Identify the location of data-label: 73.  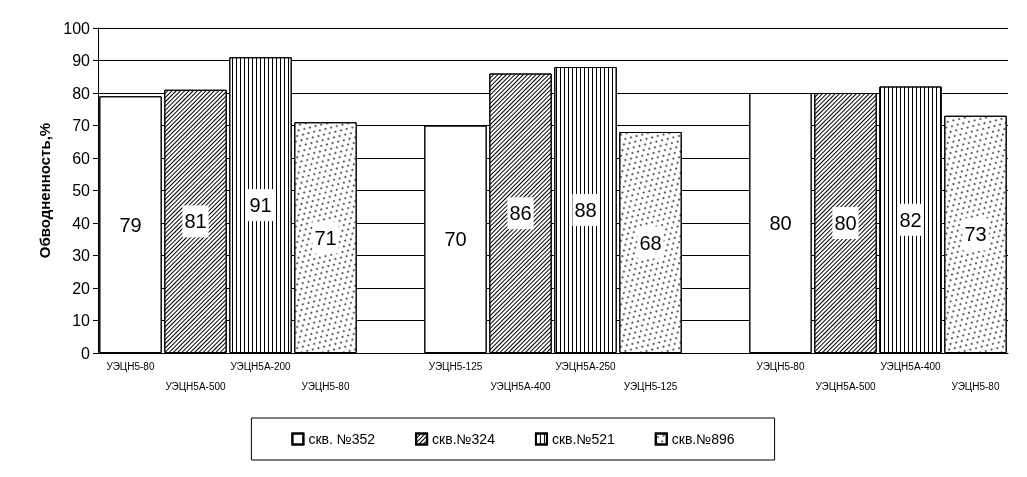
(975, 234).